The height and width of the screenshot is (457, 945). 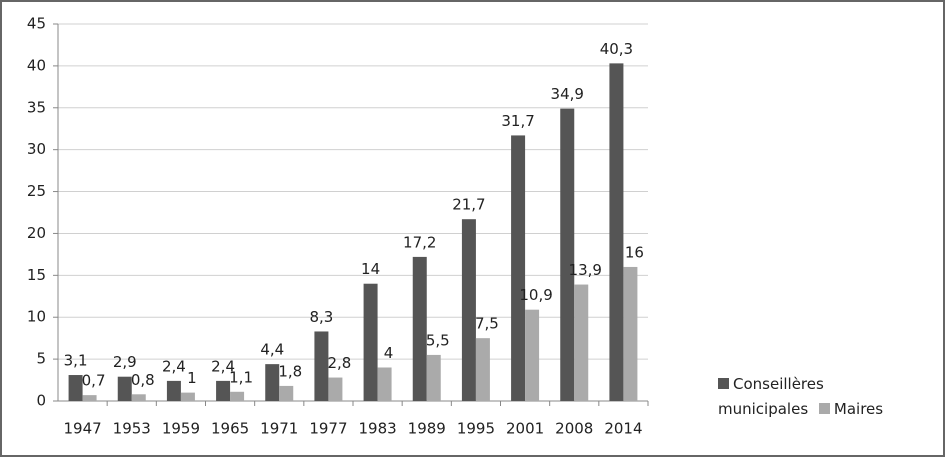 What do you see at coordinates (858, 409) in the screenshot?
I see `legend-label: Maires` at bounding box center [858, 409].